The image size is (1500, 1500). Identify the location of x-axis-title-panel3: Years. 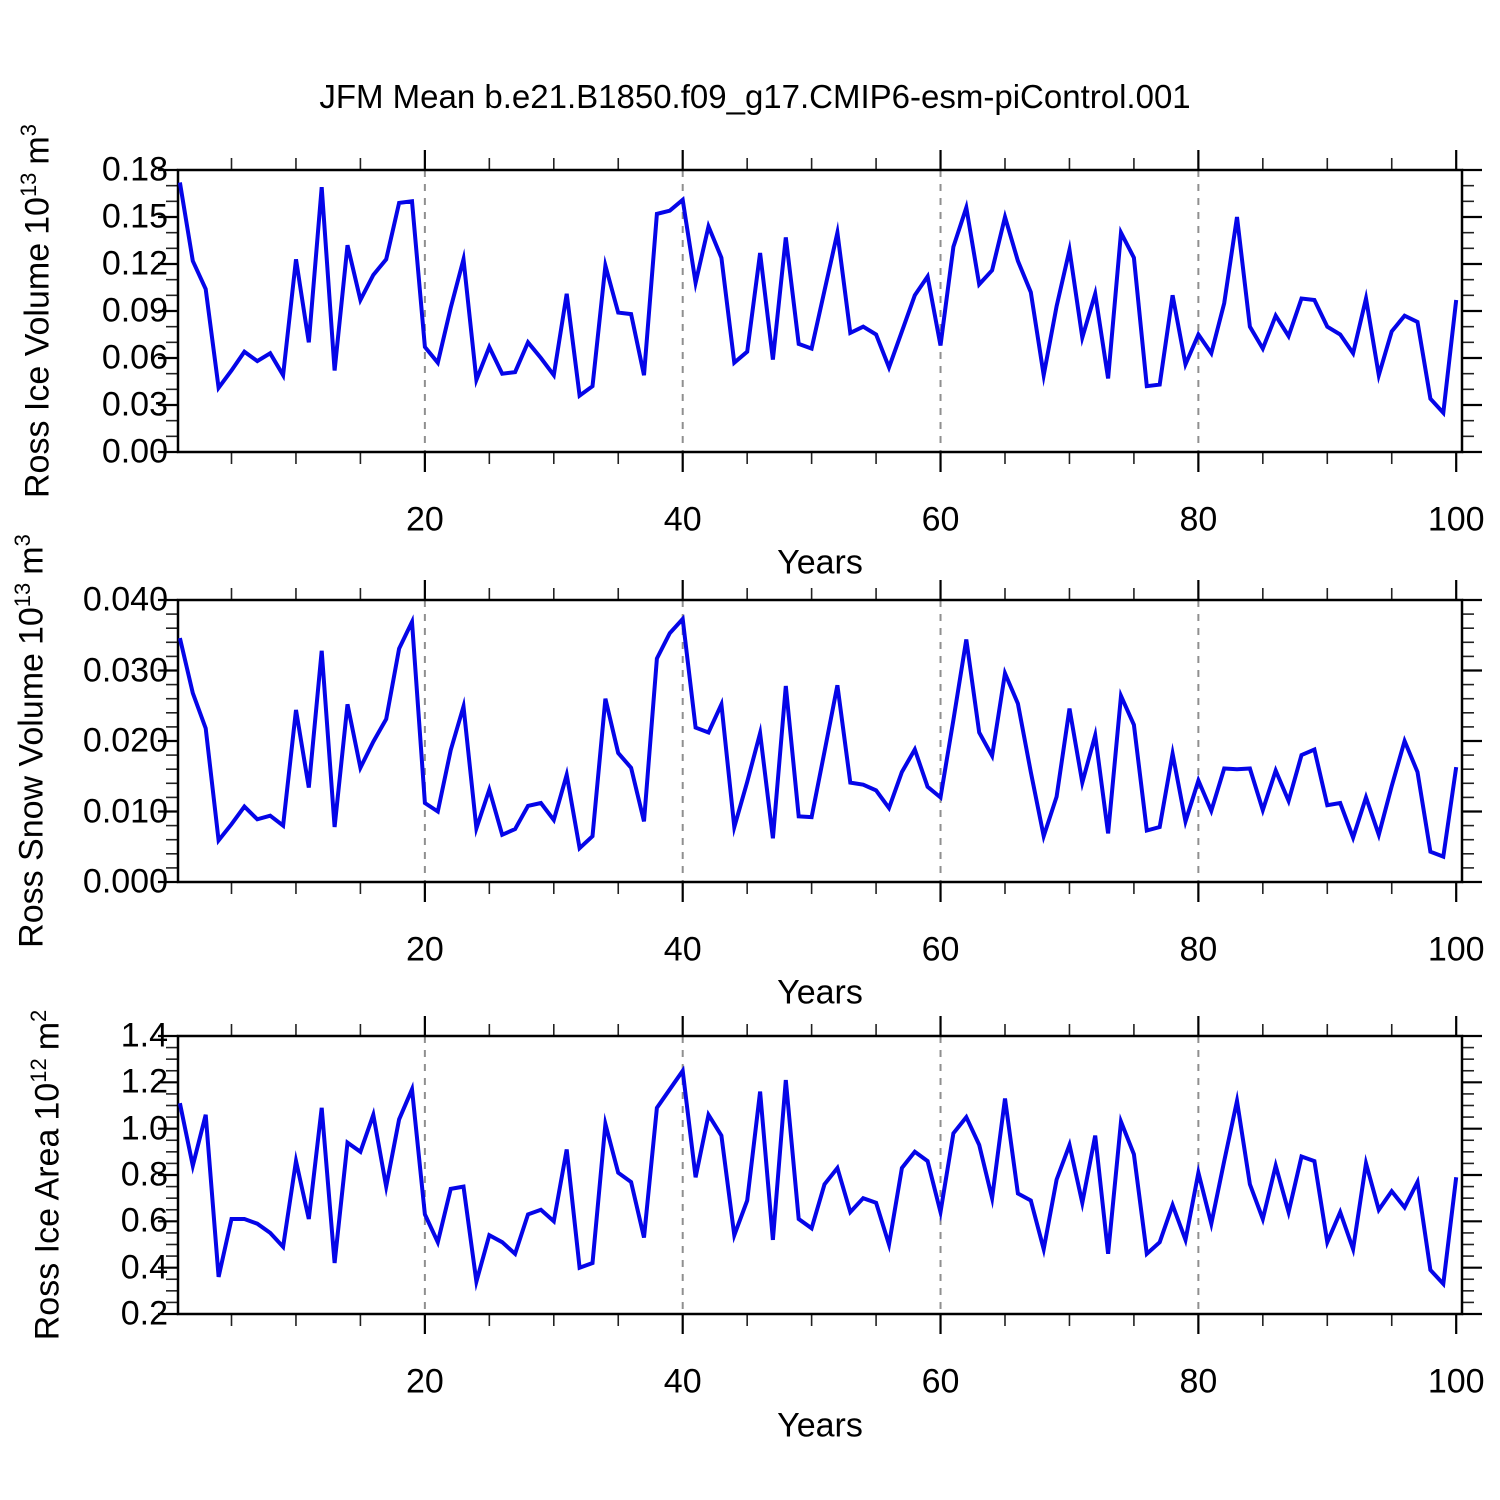
(820, 1425).